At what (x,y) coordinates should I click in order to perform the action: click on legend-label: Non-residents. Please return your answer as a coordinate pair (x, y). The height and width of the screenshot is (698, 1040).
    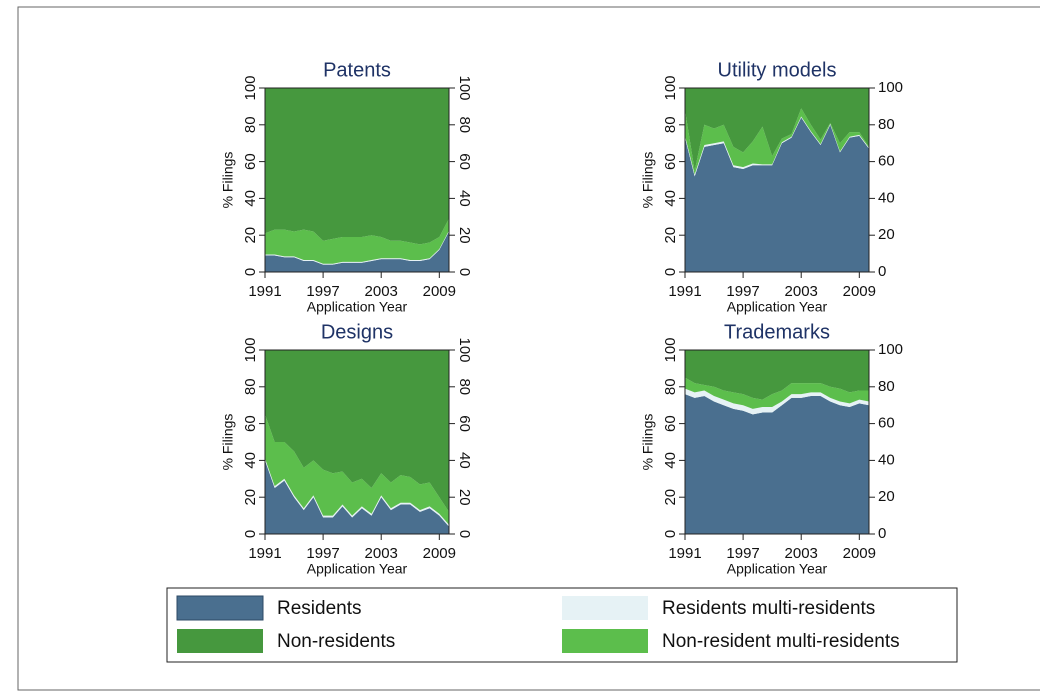
    Looking at the image, I should click on (336, 641).